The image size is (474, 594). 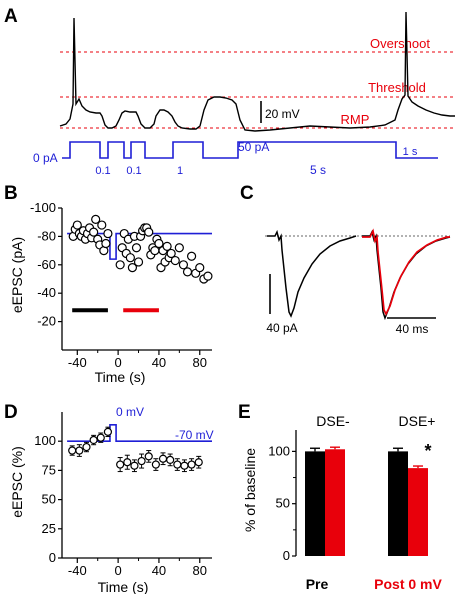 I want to click on y-tick-label: 75, so click(x=49, y=469).